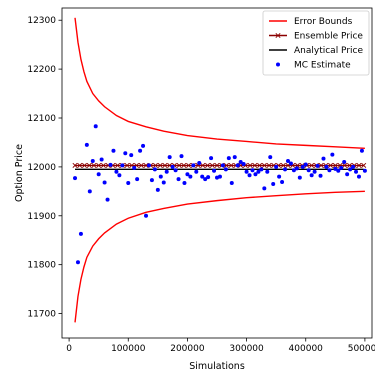  Describe the element at coordinates (41, 70) in the screenshot. I see `y-tick-label: 12200` at that location.